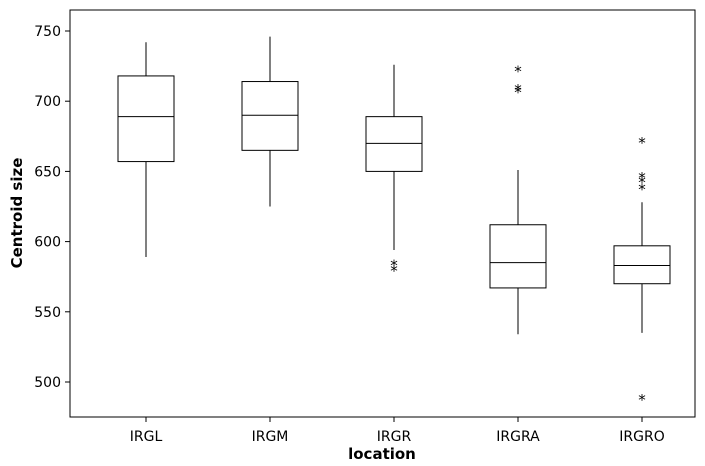  What do you see at coordinates (382, 454) in the screenshot?
I see `x-axis-title: location` at bounding box center [382, 454].